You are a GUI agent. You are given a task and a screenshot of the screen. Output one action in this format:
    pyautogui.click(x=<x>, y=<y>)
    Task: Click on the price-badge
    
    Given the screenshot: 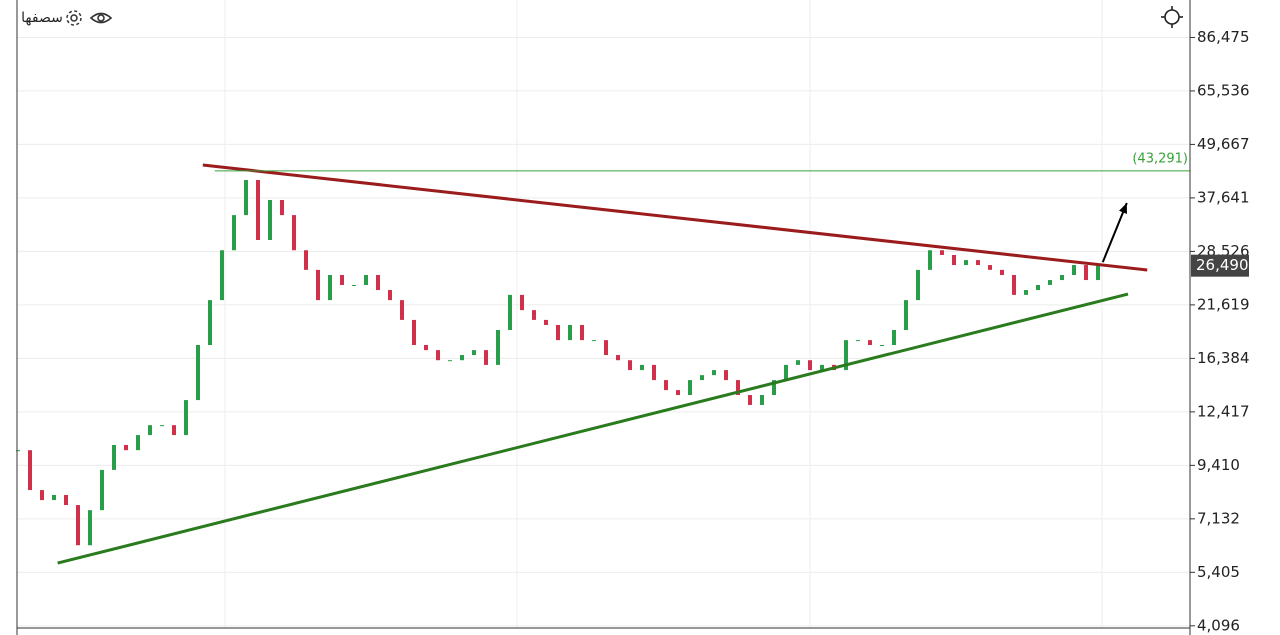 What is the action you would take?
    pyautogui.click(x=1220, y=265)
    